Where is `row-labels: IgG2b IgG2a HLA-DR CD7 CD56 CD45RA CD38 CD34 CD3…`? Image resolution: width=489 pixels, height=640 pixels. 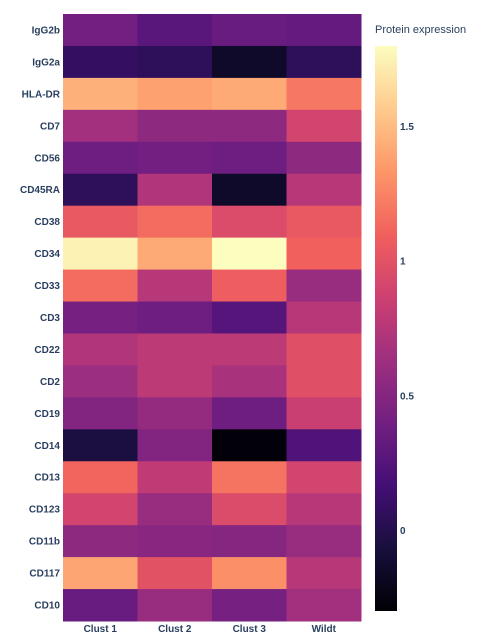
row-labels: IgG2b IgG2a HLA-DR CD7 CD56 CD45RA CD38 CD34 CD3… is located at coordinates (40, 318).